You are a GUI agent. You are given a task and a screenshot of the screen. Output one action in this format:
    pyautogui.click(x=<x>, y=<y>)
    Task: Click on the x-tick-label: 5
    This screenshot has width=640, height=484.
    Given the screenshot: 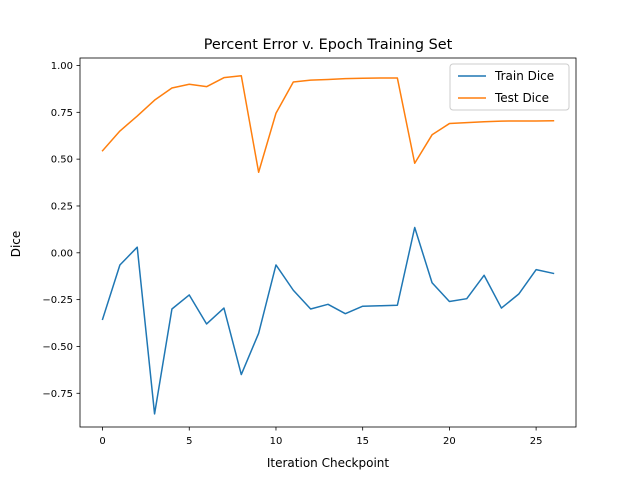 What is the action you would take?
    pyautogui.click(x=189, y=441)
    